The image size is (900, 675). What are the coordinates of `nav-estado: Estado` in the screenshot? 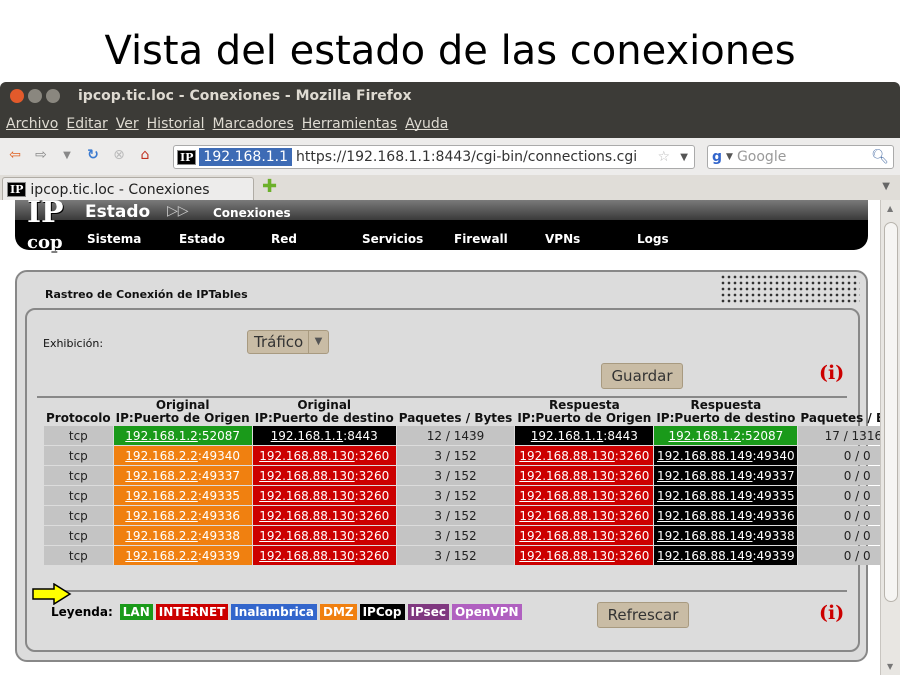 It's located at (202, 239).